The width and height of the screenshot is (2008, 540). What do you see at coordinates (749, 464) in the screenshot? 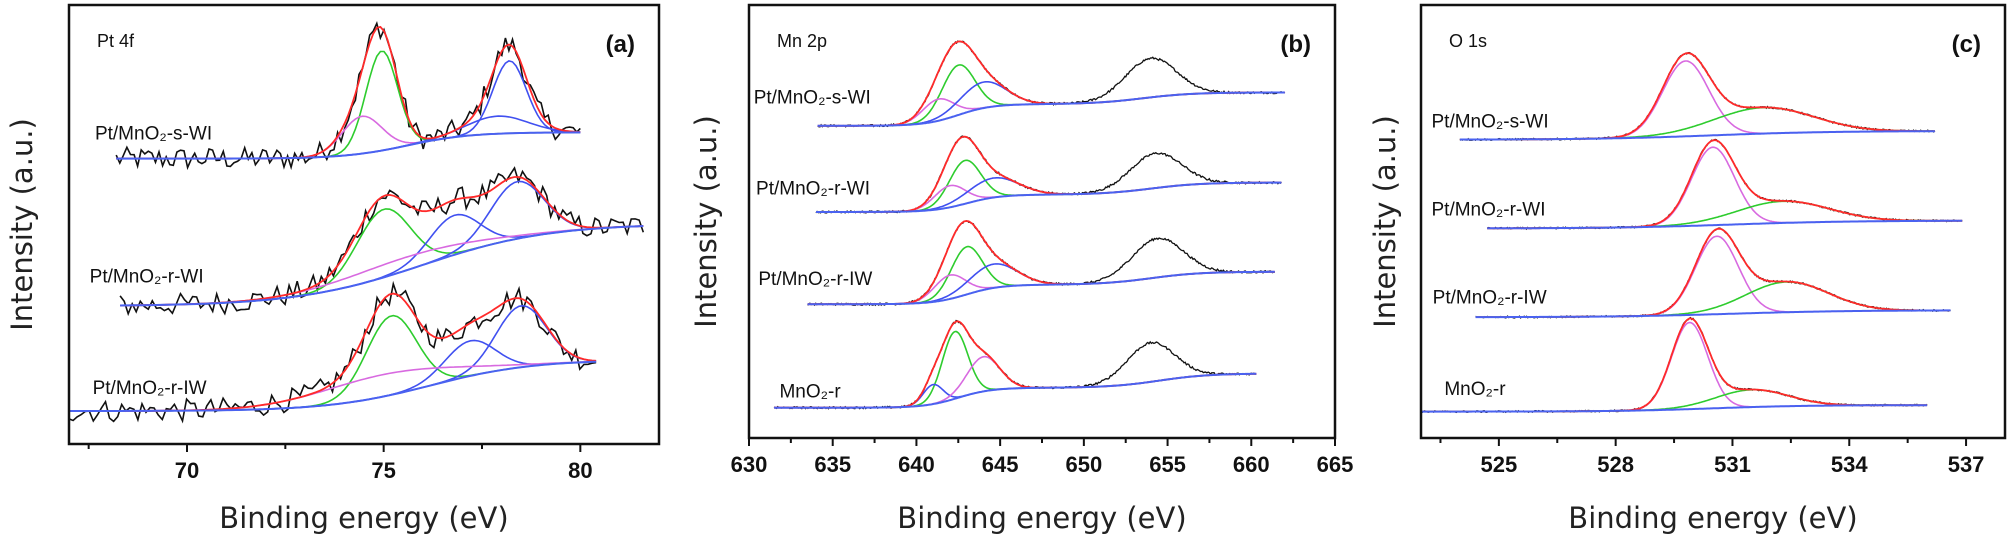
I see `x-tick-label: 630` at bounding box center [749, 464].